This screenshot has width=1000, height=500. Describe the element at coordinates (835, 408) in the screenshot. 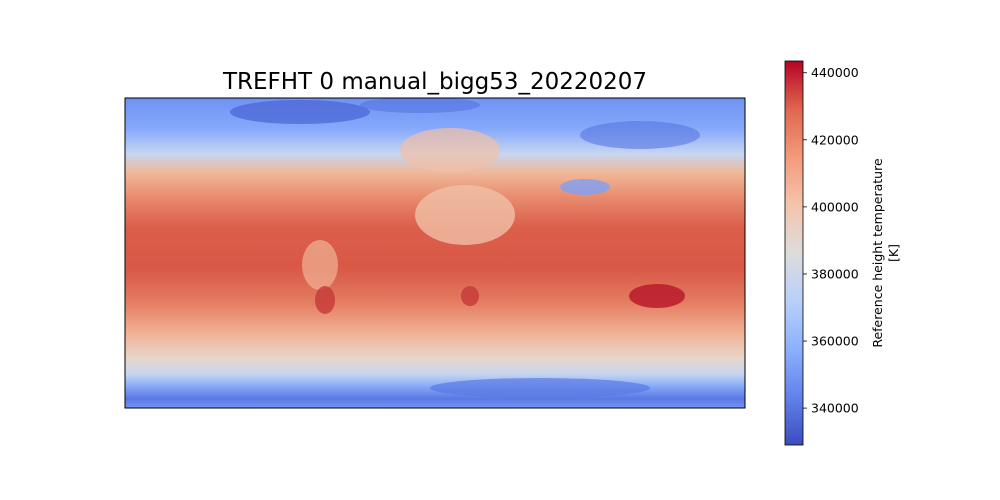

I see `colorbar-tick-label: 340000` at that location.